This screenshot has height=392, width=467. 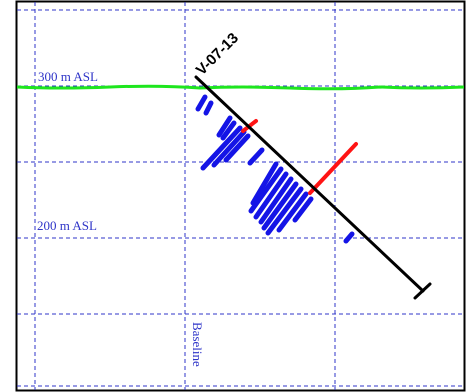 I want to click on drillhole-end-marker, so click(x=422, y=291).